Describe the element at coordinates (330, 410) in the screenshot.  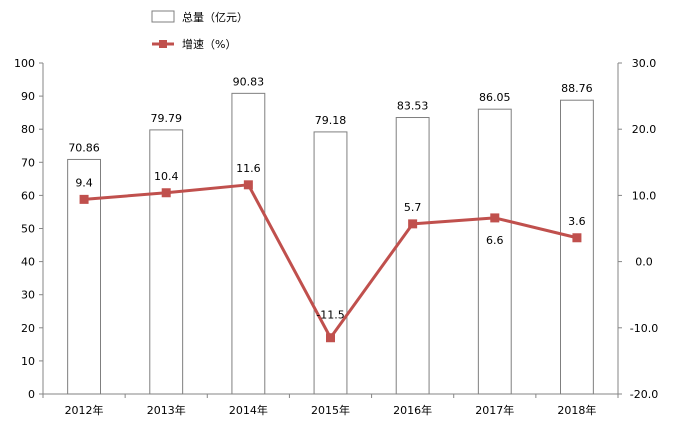
I see `x-tick-label: 2015年` at that location.